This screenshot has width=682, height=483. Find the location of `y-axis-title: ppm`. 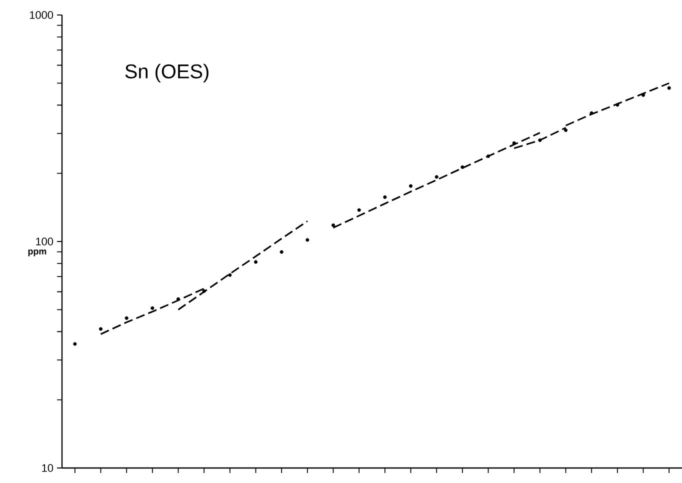

y-axis-title: ppm is located at coordinates (37, 253).